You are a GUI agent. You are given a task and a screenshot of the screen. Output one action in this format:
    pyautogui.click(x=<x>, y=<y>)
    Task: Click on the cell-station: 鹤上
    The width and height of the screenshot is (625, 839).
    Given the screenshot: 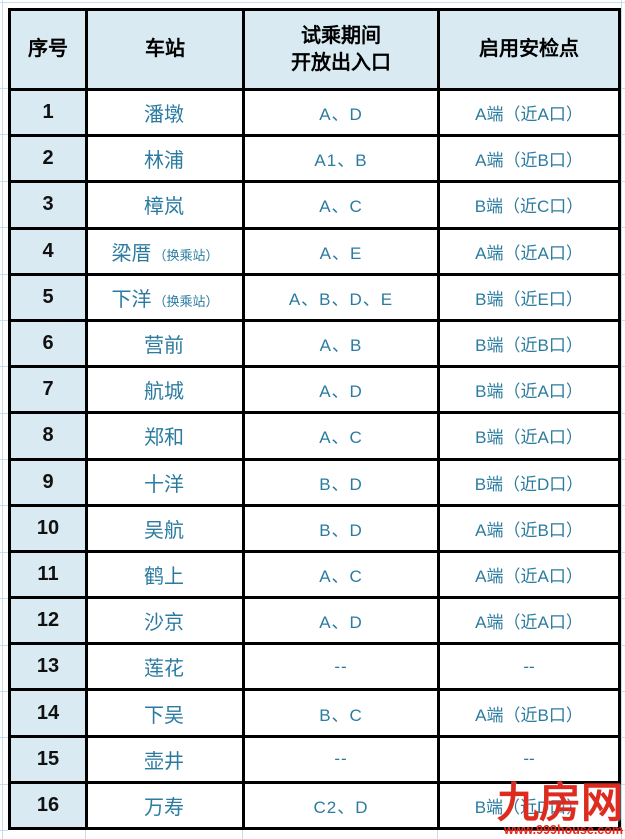 What is the action you would take?
    pyautogui.click(x=165, y=574)
    